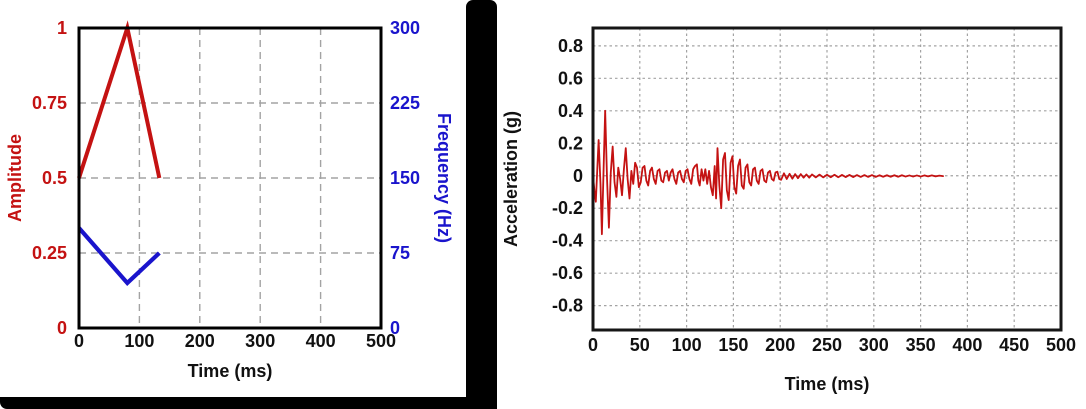 Image resolution: width=1086 pixels, height=409 pixels. Describe the element at coordinates (570, 78) in the screenshot. I see `acceleration-tick-label: 0.6` at that location.